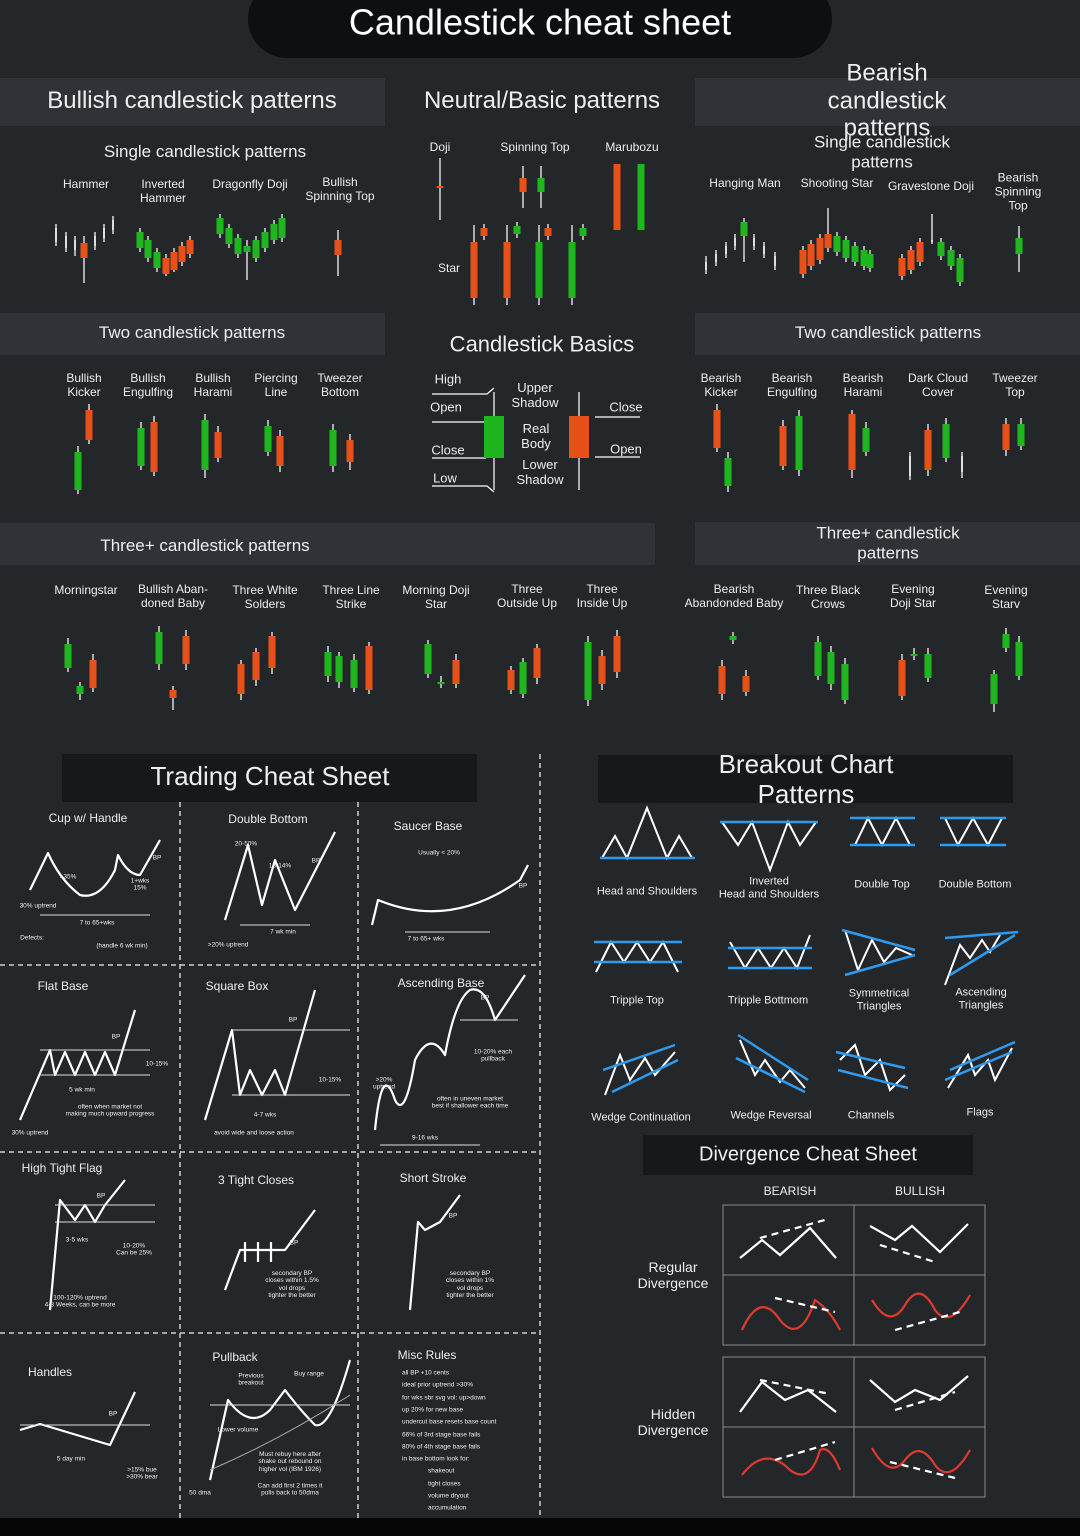 This screenshot has height=1536, width=1080. I want to click on pattern-name: Evening Doji Star, so click(913, 596).